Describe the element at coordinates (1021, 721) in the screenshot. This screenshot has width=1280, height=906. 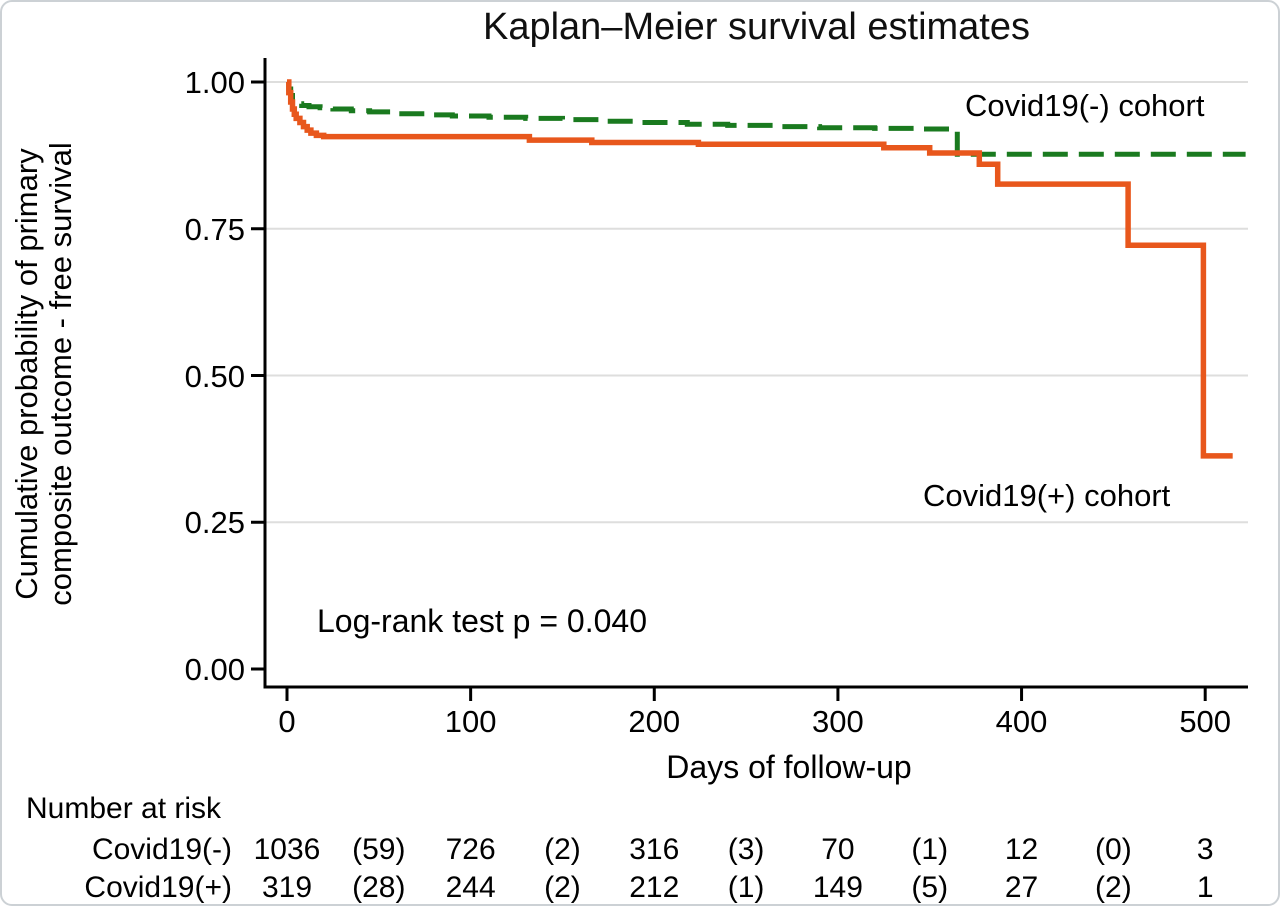
I see `x-tick-label: 400` at that location.